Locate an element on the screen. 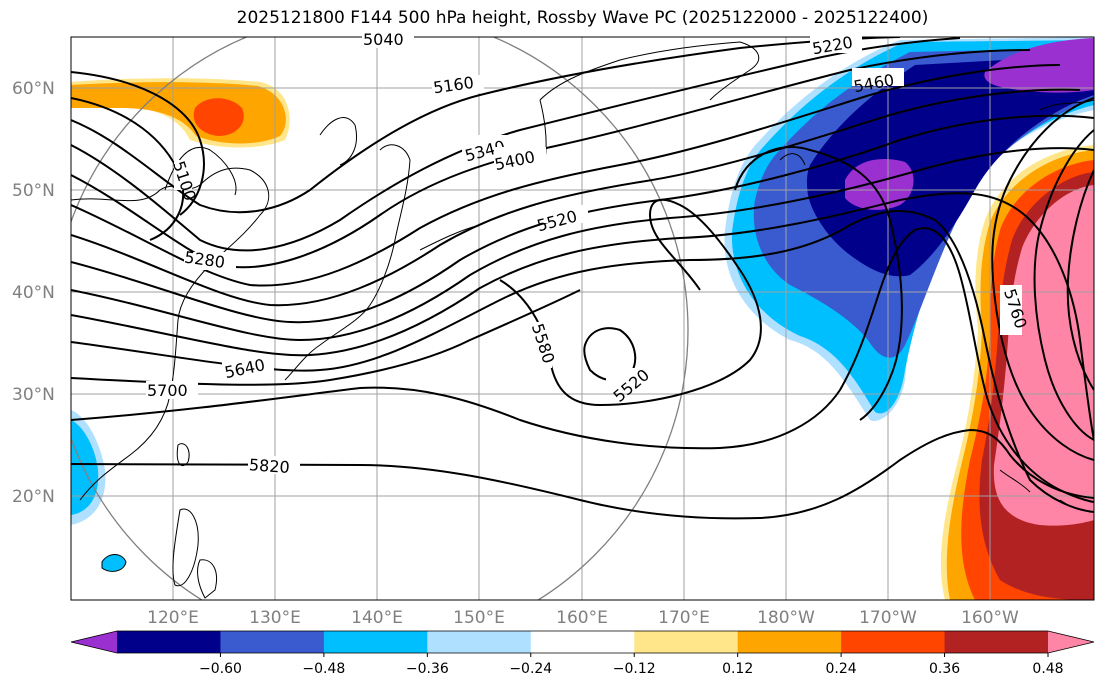  contour-label: 5820 is located at coordinates (269, 466).